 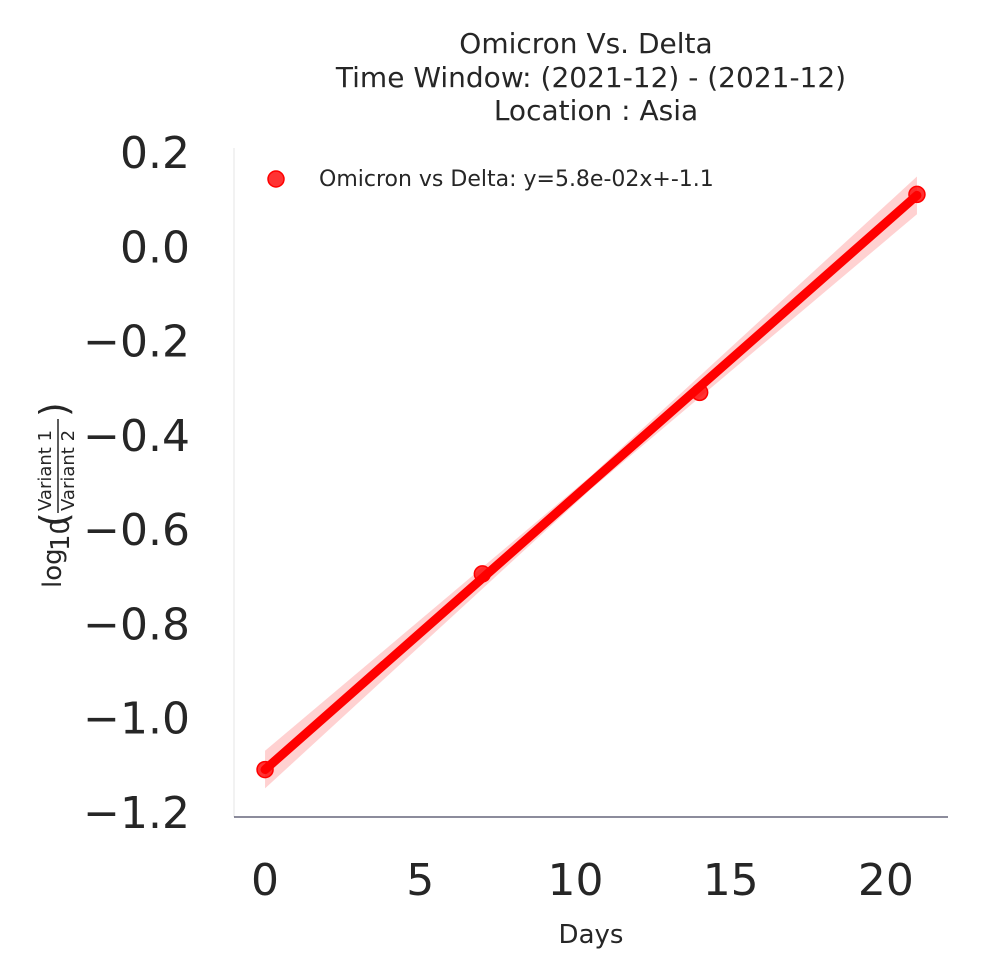 What do you see at coordinates (136, 719) in the screenshot?
I see `y-tick-label: −1.0` at bounding box center [136, 719].